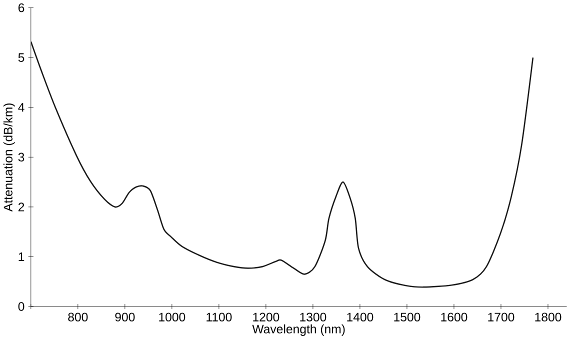  What do you see at coordinates (21, 7) in the screenshot?
I see `y-tick-label: 6` at bounding box center [21, 7].